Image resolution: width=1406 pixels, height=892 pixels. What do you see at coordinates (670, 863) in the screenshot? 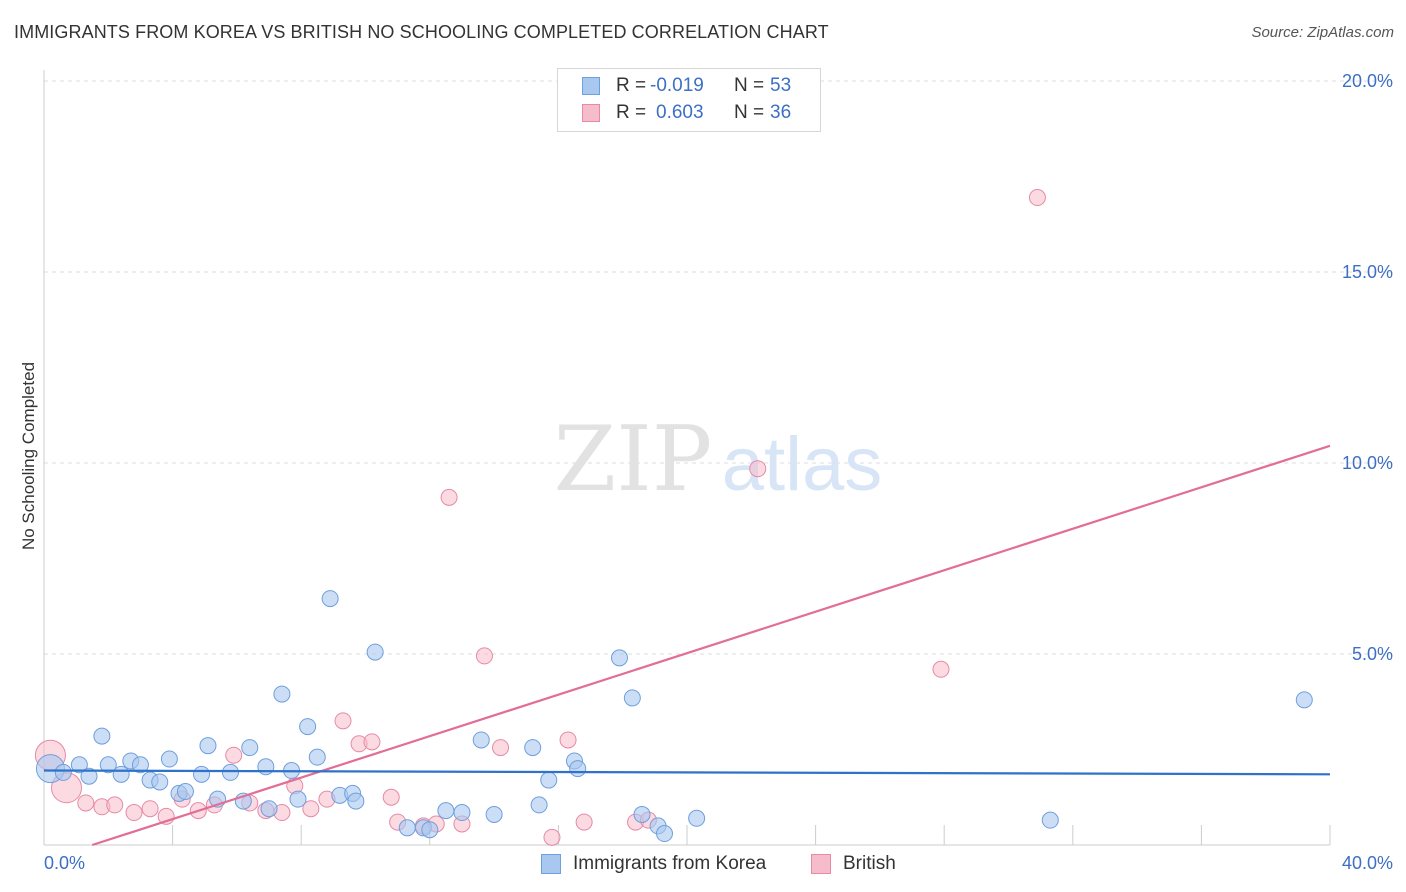
I see `korea-legend-label: Immigrants from Korea` at bounding box center [670, 863].